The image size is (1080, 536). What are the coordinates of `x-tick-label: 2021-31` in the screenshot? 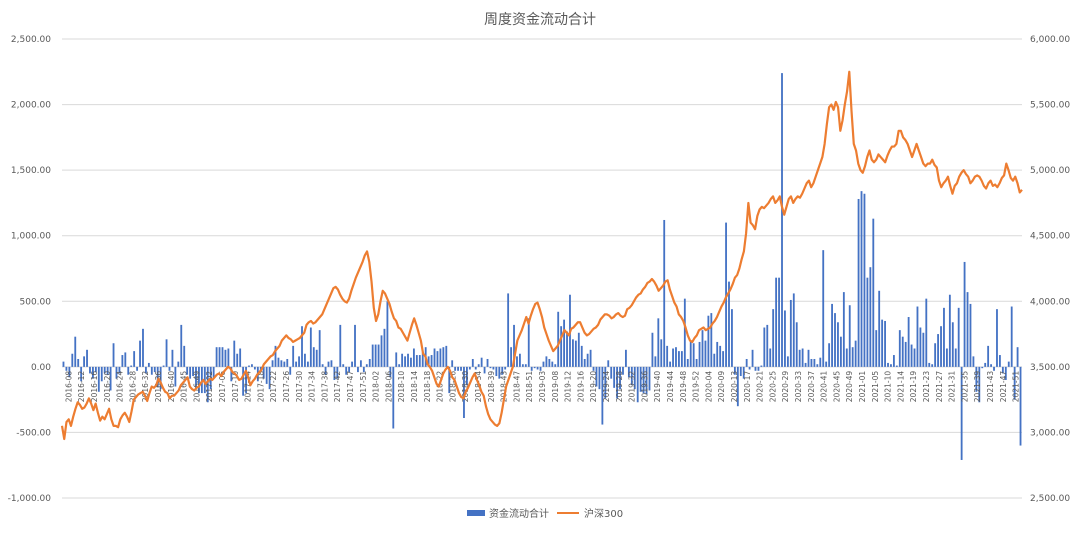 It's located at (952, 387).